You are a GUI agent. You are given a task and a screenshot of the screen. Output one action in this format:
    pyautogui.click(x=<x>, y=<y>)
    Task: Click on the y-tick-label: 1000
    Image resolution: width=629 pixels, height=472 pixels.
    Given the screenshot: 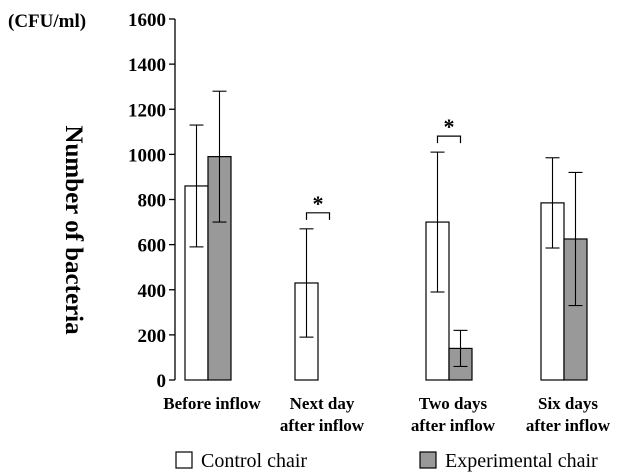 What is the action you would take?
    pyautogui.click(x=147, y=155)
    